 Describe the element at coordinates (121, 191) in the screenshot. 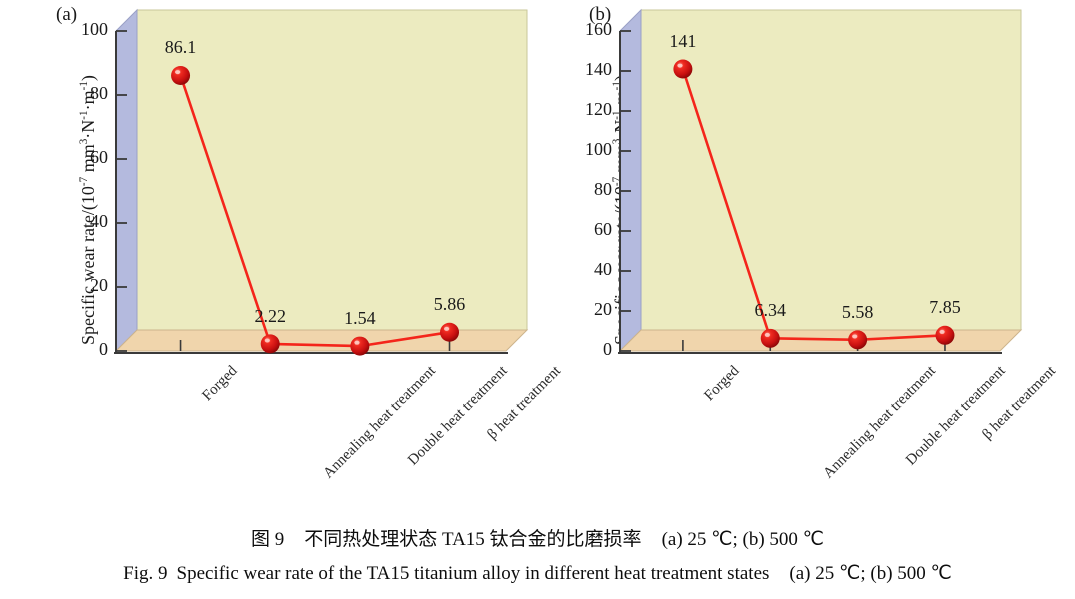

I see `y-ticks-a` at that location.